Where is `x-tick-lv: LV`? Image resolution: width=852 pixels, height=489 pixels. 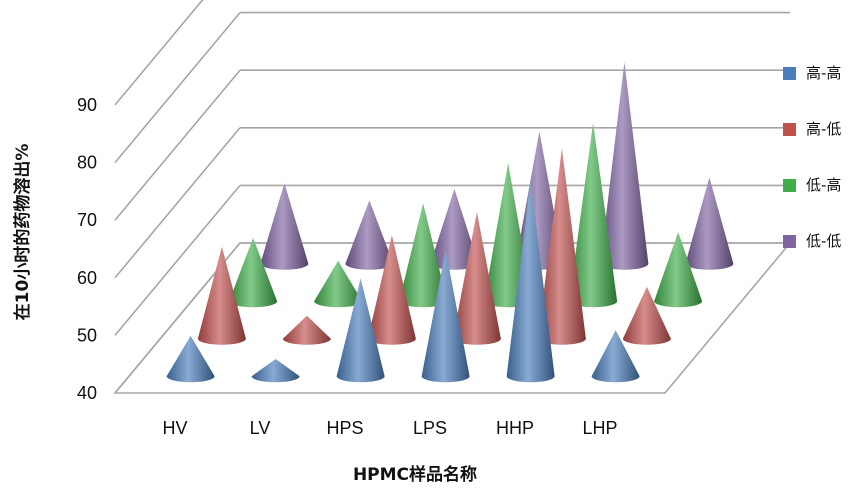 x-tick-lv: LV is located at coordinates (260, 428).